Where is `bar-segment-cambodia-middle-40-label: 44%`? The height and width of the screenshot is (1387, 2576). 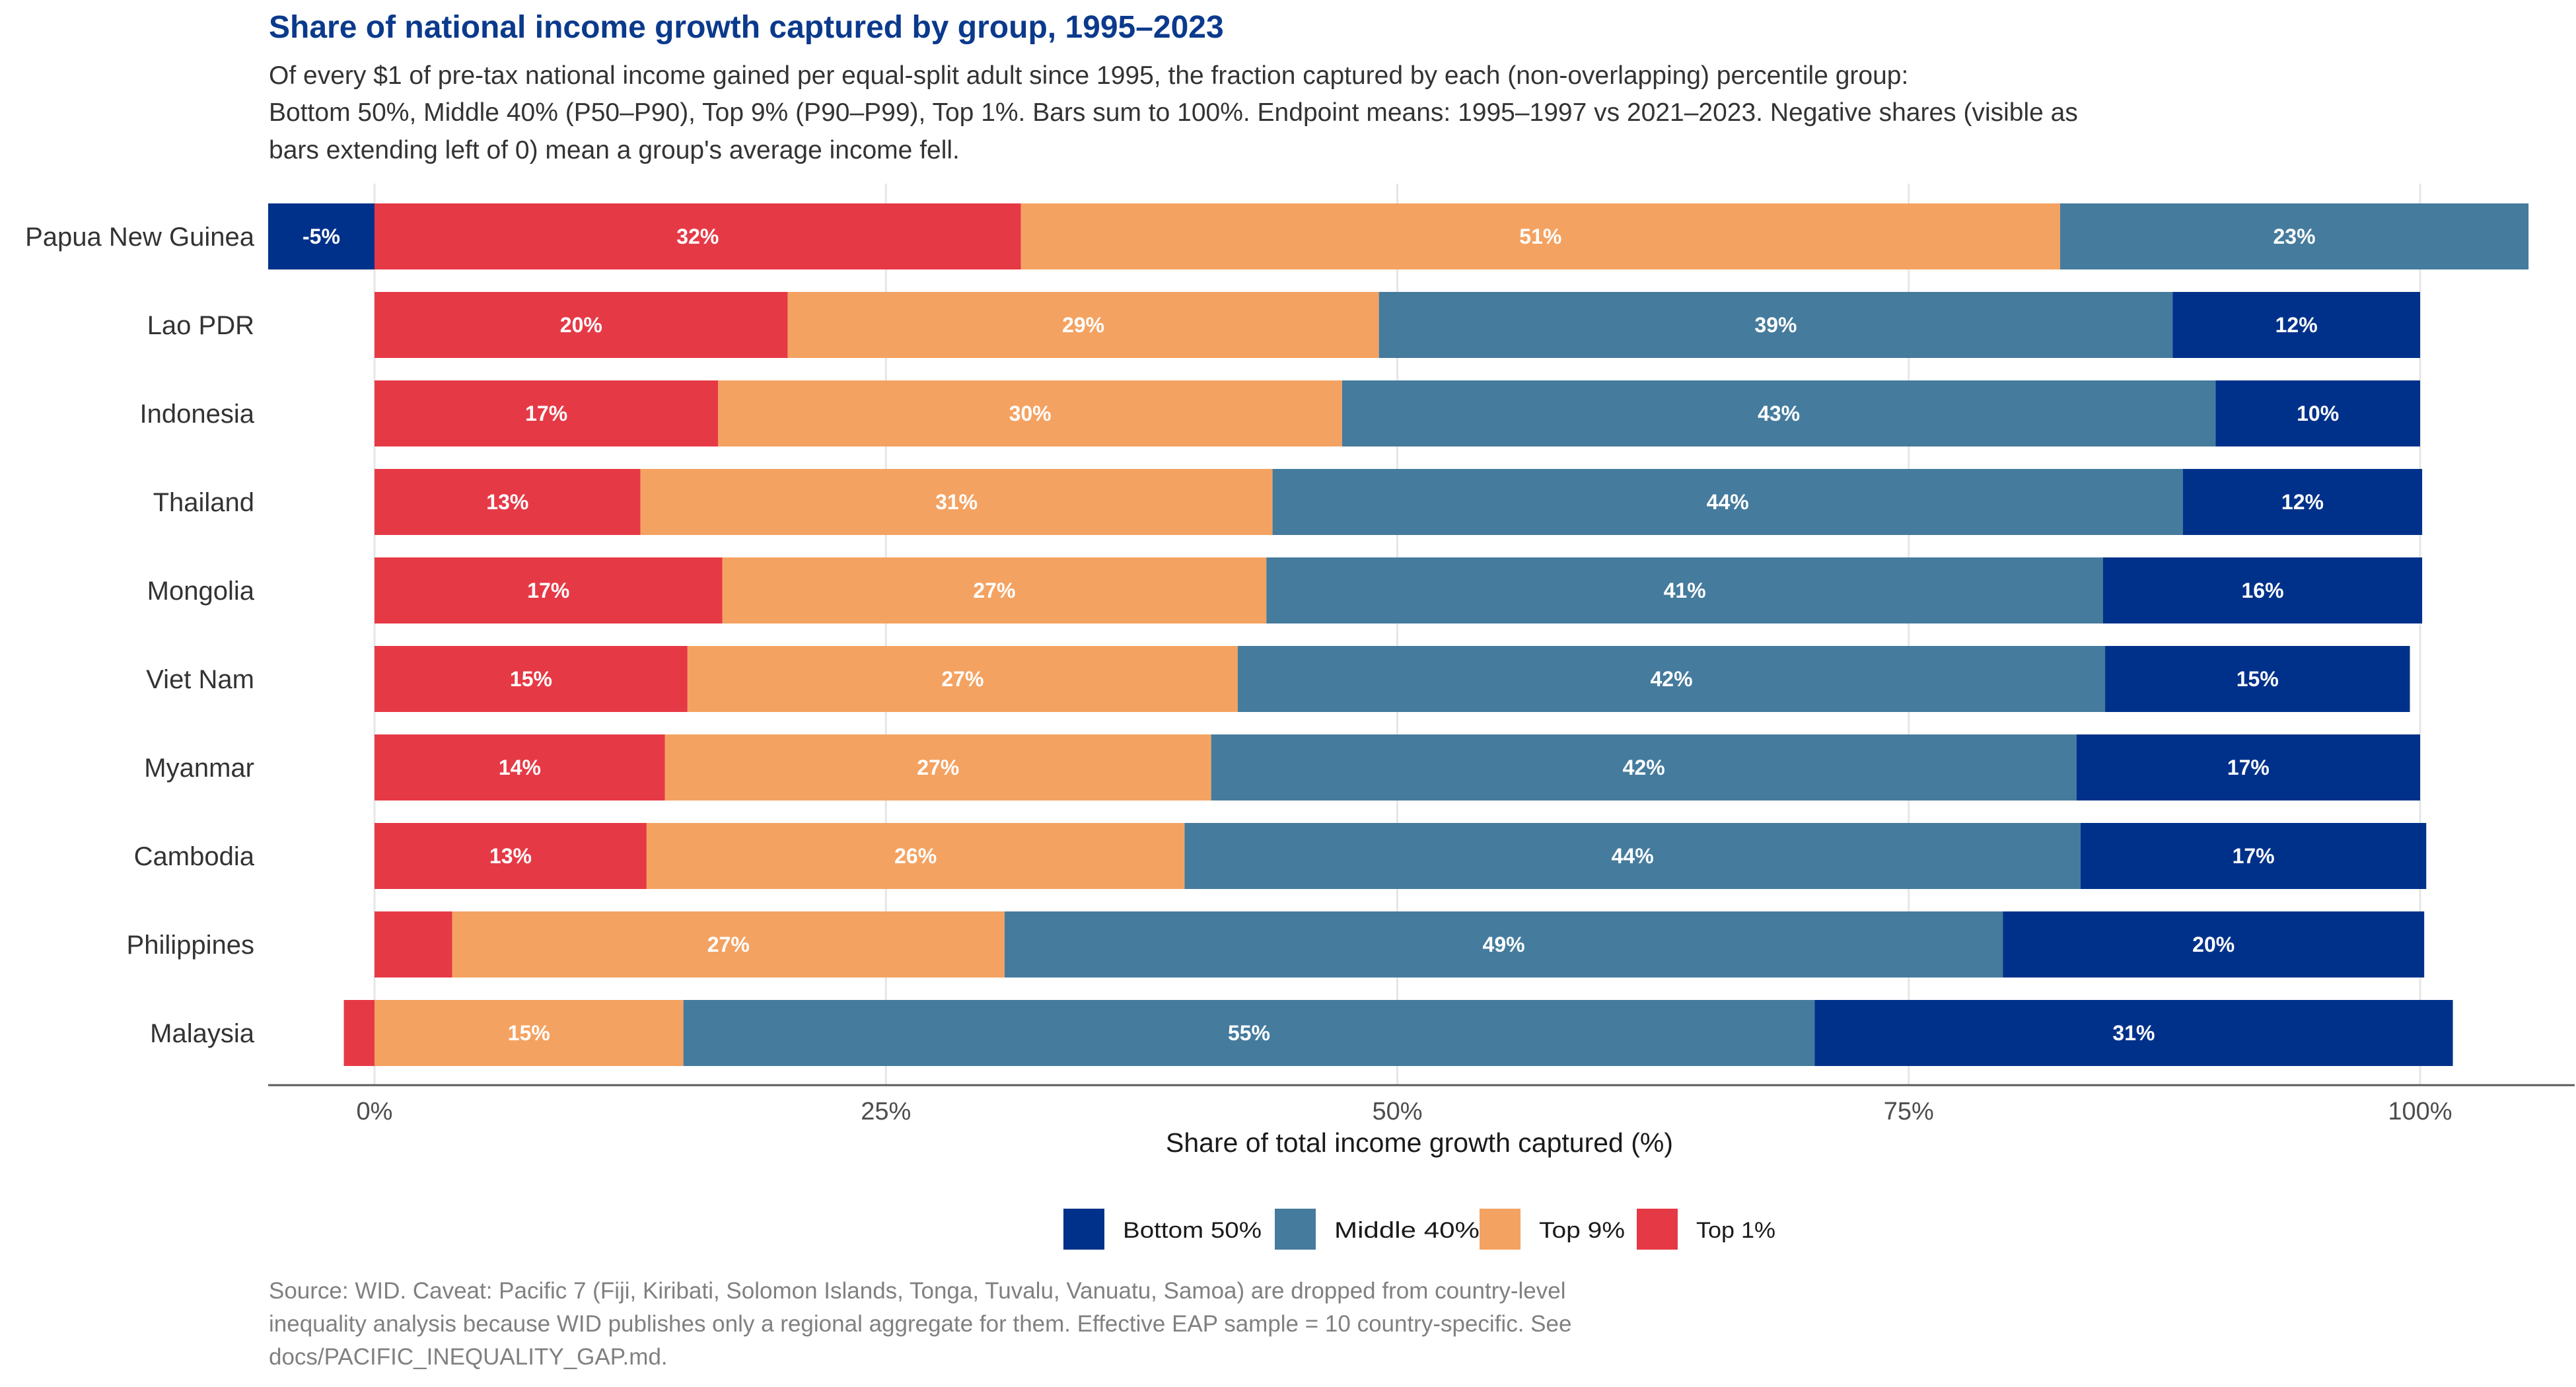
bar-segment-cambodia-middle-40-label: 44% is located at coordinates (1633, 856).